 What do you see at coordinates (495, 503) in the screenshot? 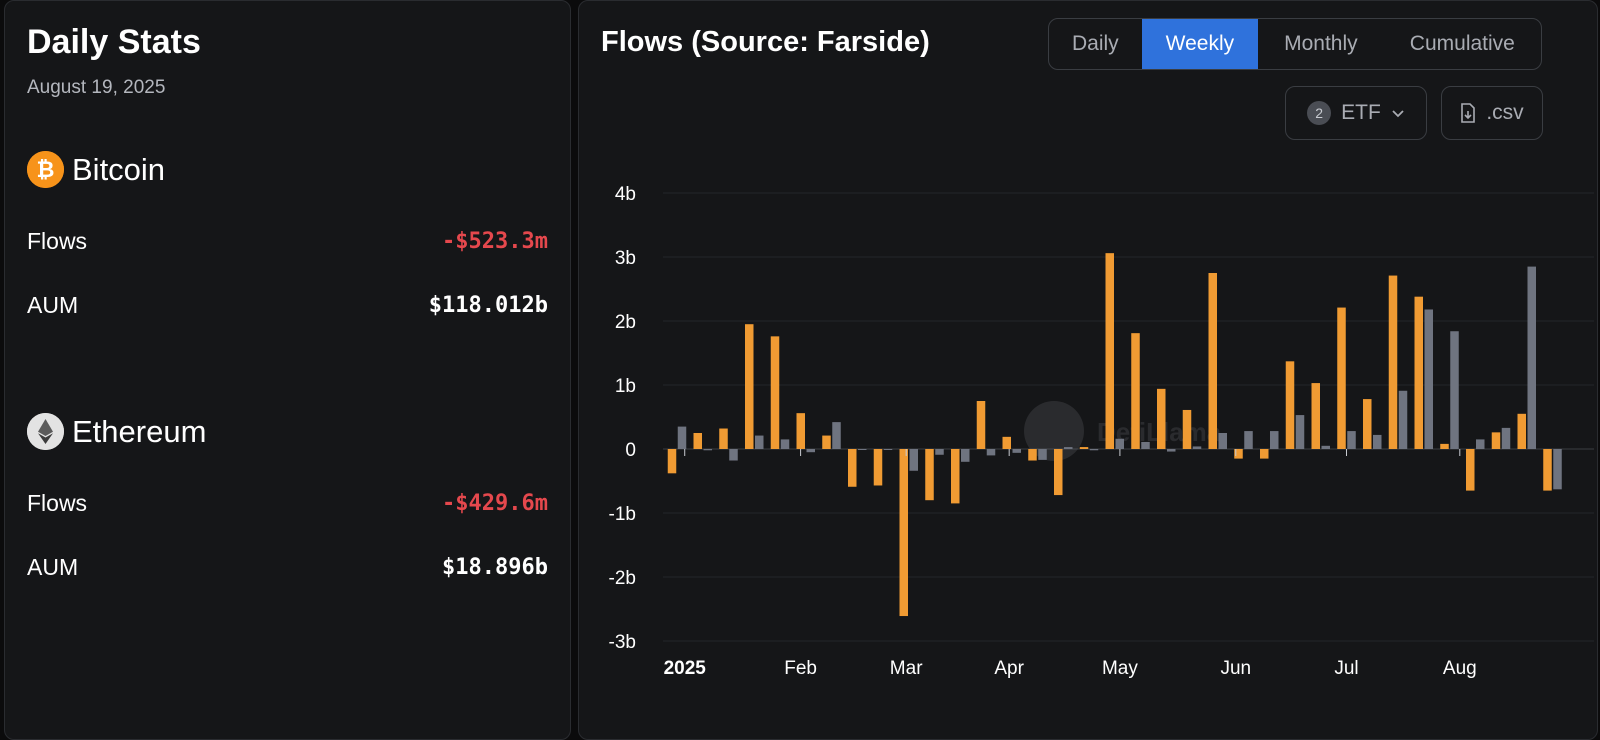
I see `ethereum-flows-value: -$429.6m` at bounding box center [495, 503].